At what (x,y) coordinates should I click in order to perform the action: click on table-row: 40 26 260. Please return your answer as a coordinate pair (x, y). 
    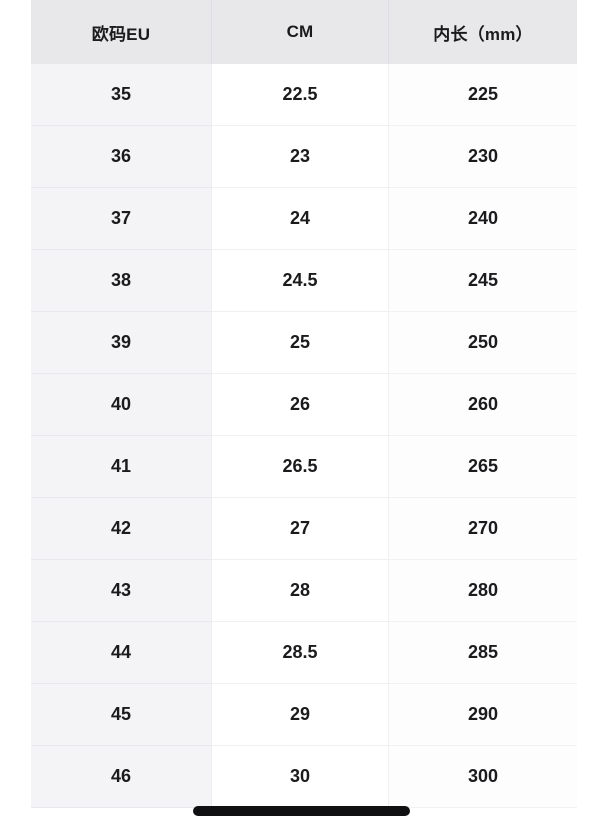
    Looking at the image, I should click on (304, 405).